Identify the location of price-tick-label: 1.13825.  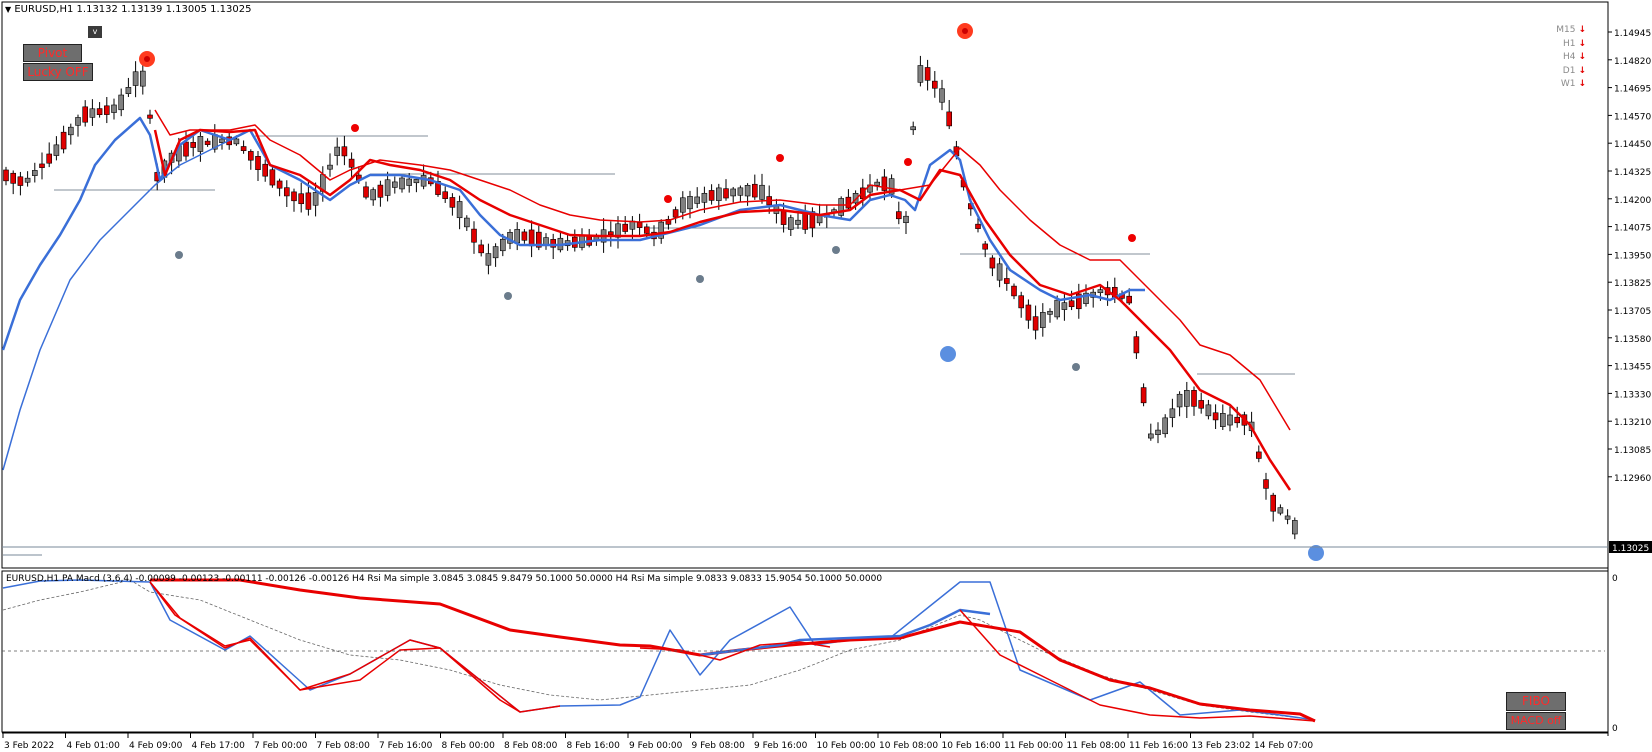
(1632, 284).